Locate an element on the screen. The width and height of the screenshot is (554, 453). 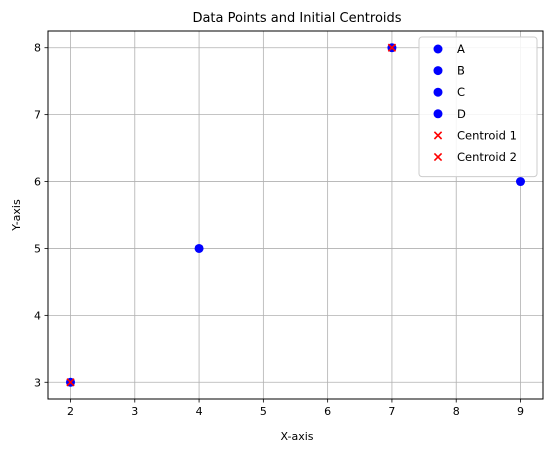
y-tick-label: 8 is located at coordinates (37, 48).